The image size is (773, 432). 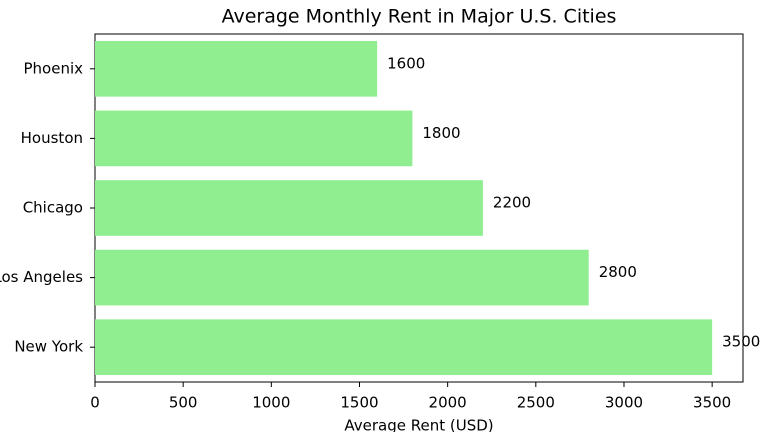 What do you see at coordinates (448, 403) in the screenshot?
I see `x-tick-label: 2000` at bounding box center [448, 403].